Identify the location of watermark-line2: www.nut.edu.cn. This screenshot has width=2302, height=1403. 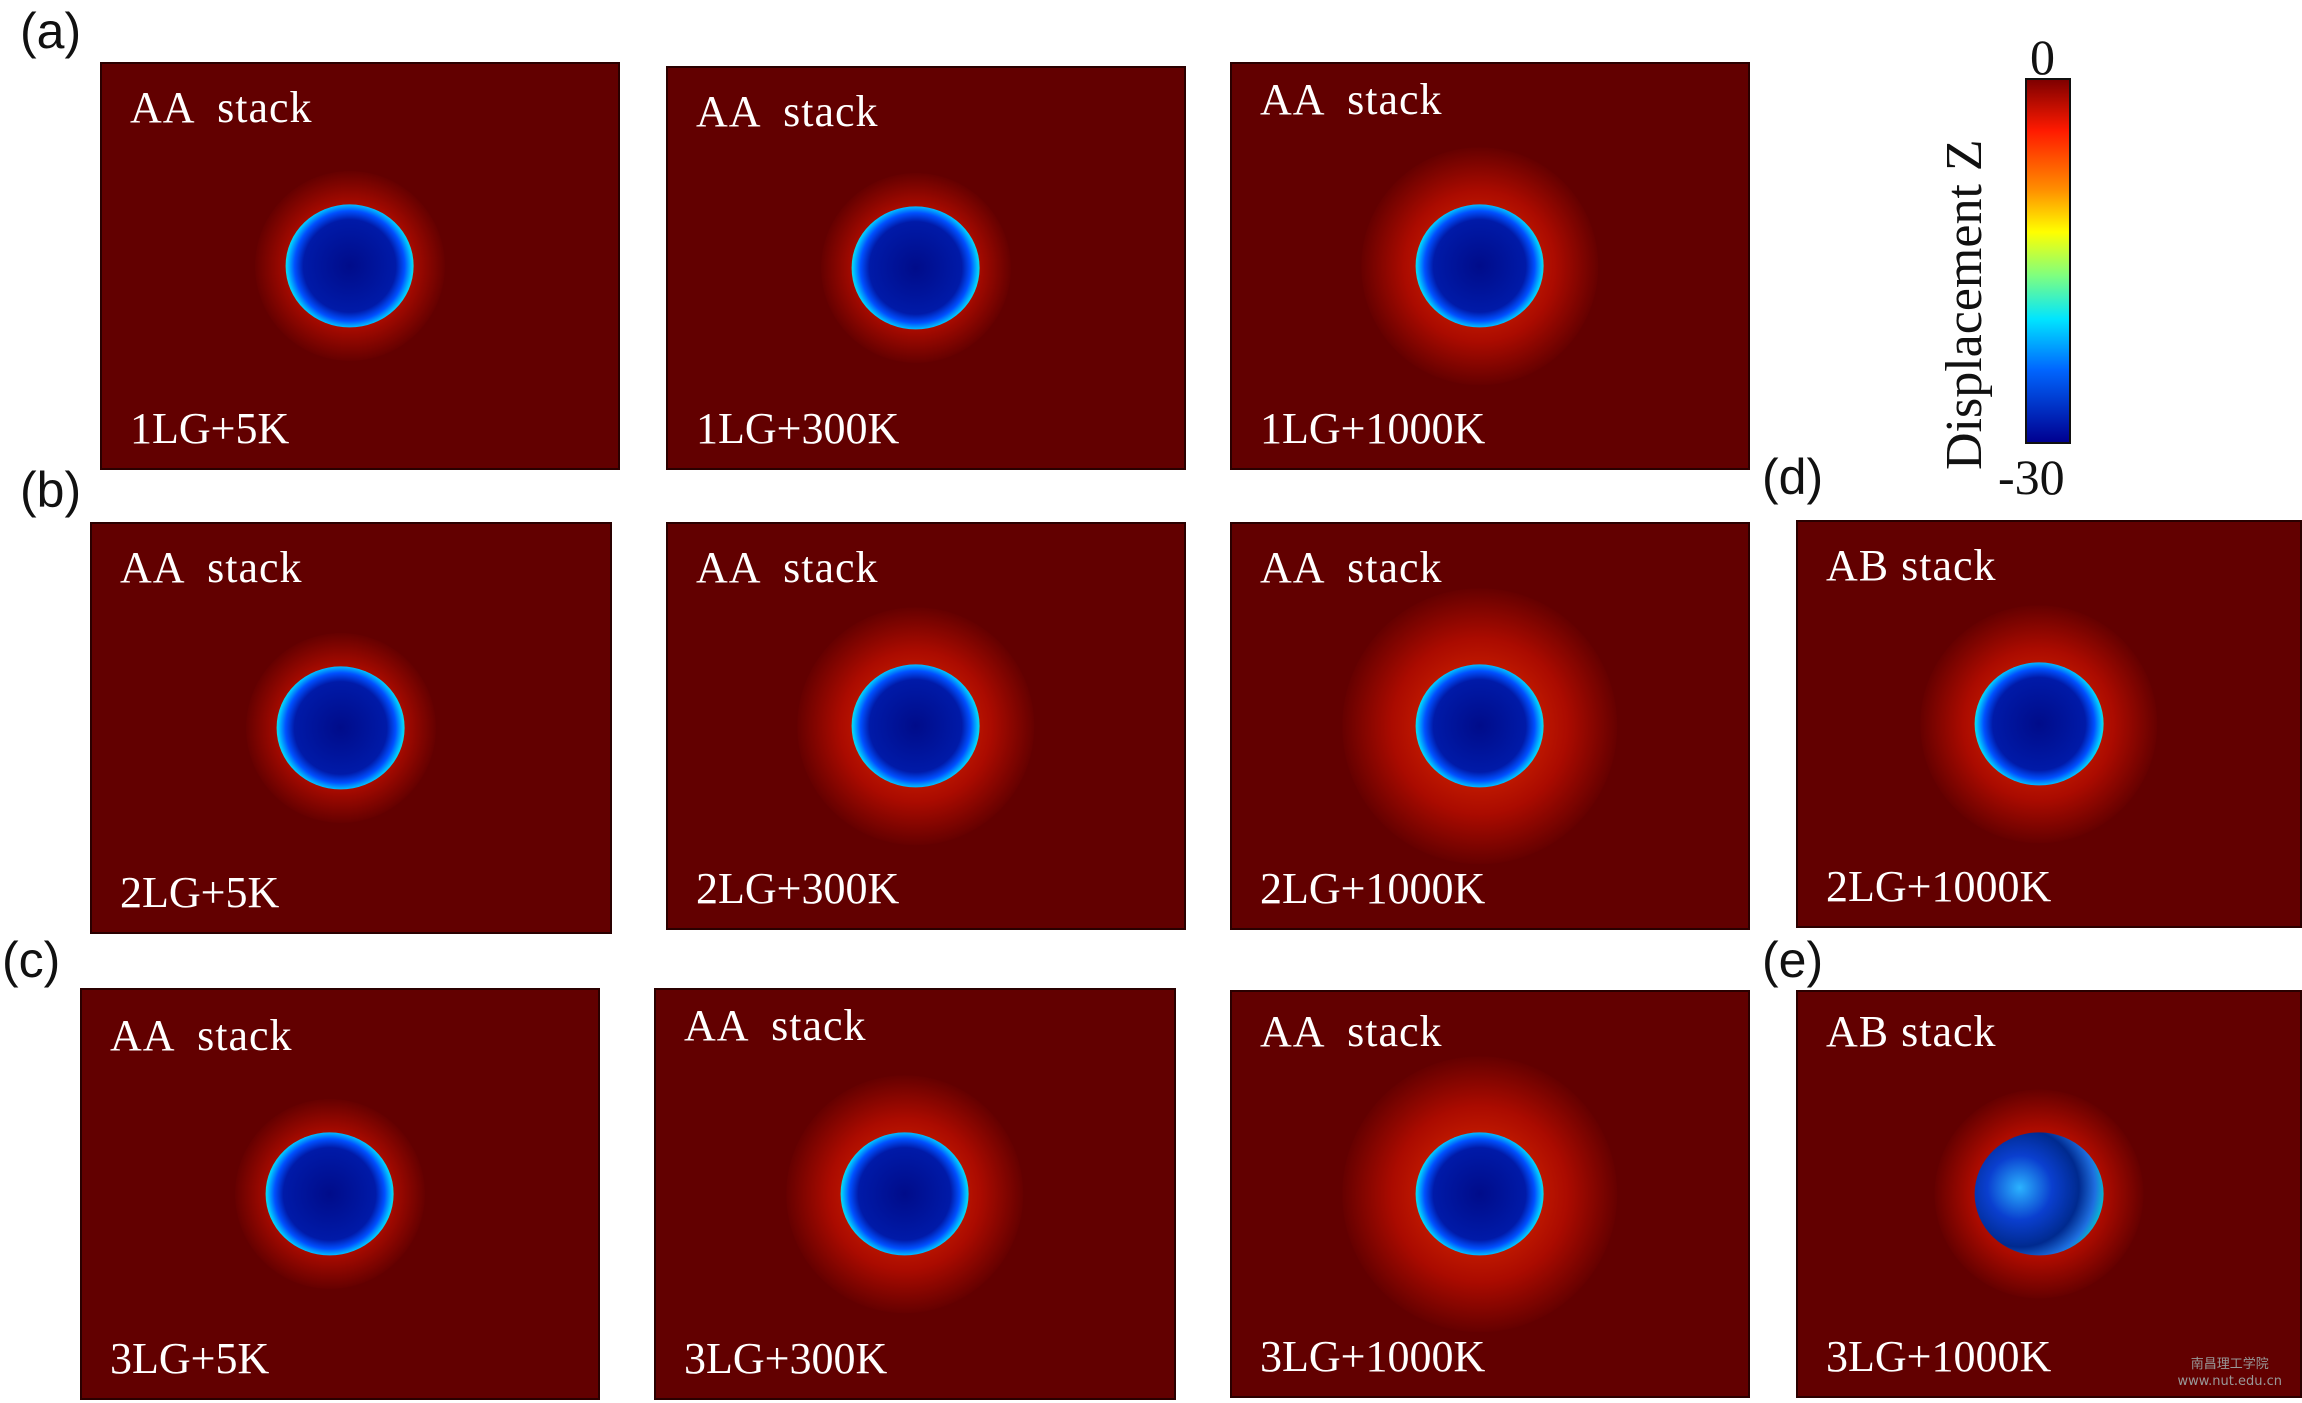
(2229, 1382).